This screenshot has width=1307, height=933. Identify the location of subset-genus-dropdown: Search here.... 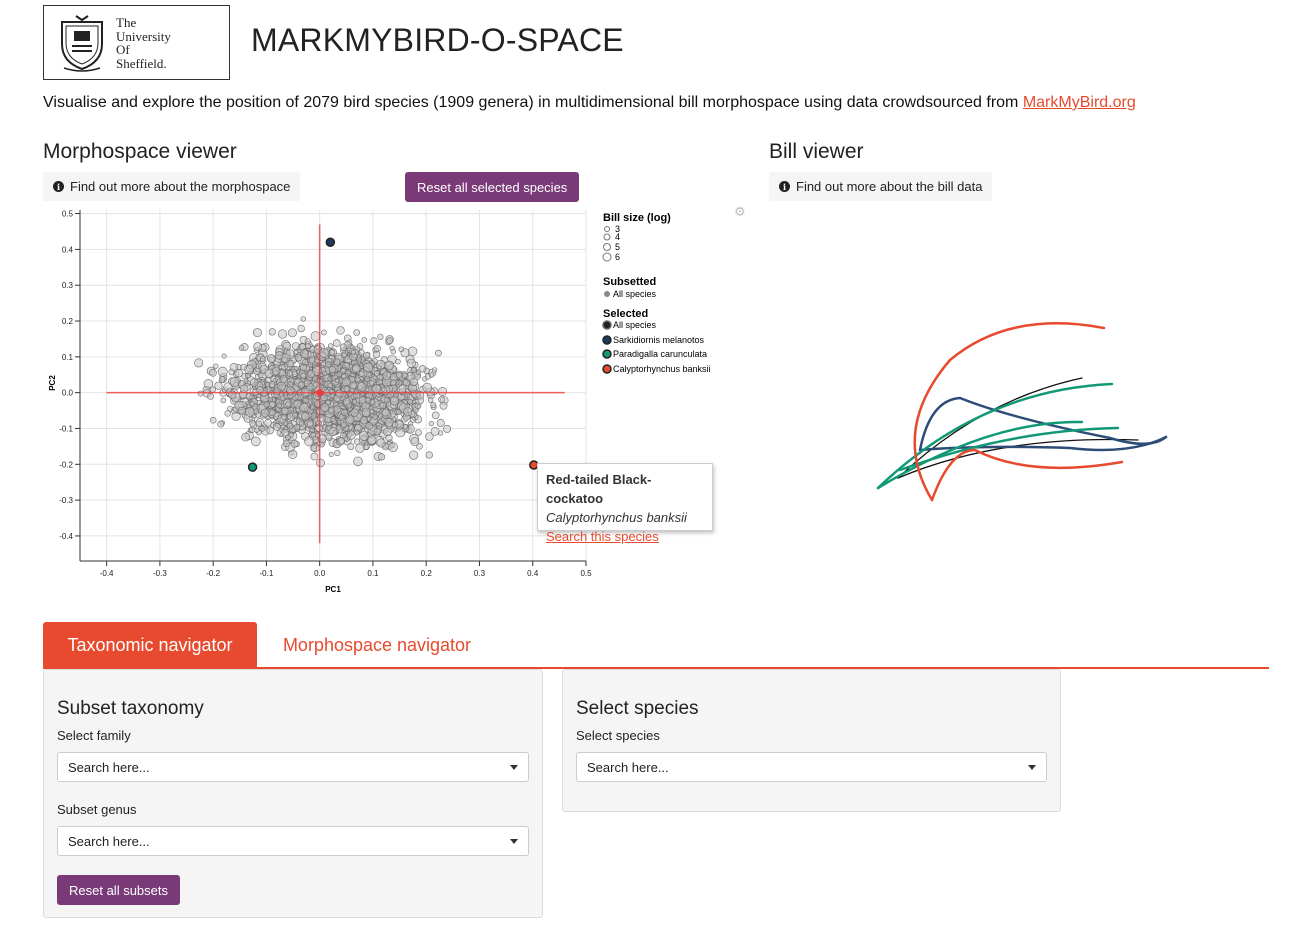
(293, 841).